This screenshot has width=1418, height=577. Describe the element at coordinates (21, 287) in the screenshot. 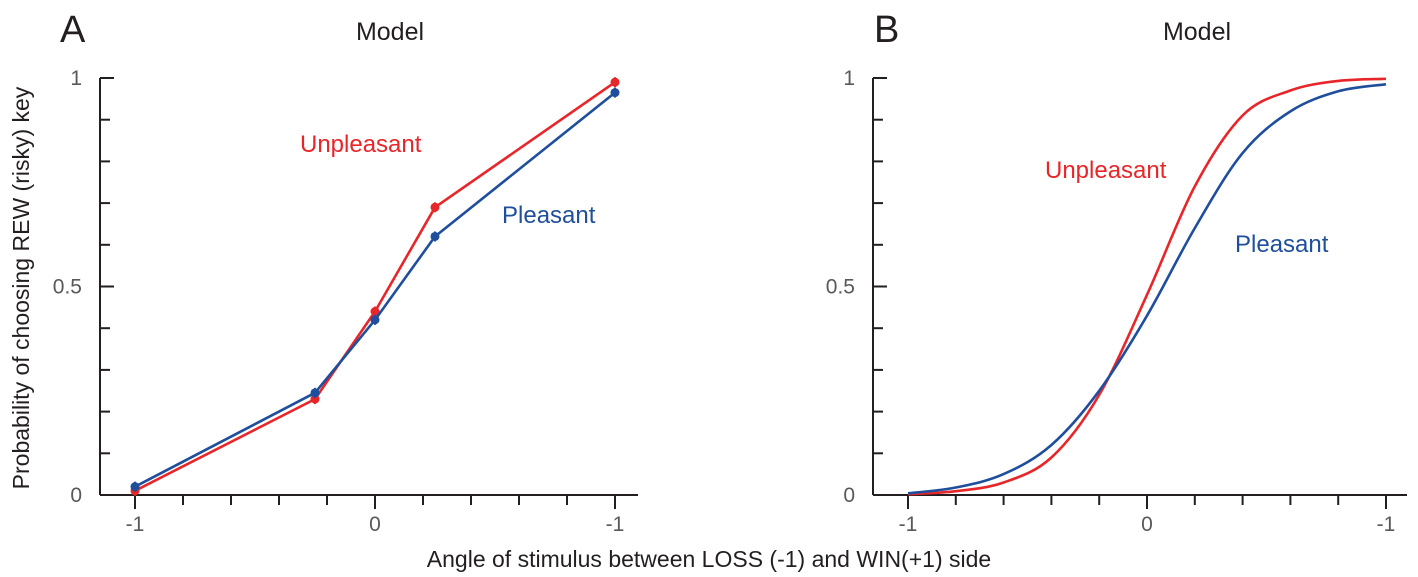

I see `y-axis-label: Probability of choosing REW (risky) key` at that location.